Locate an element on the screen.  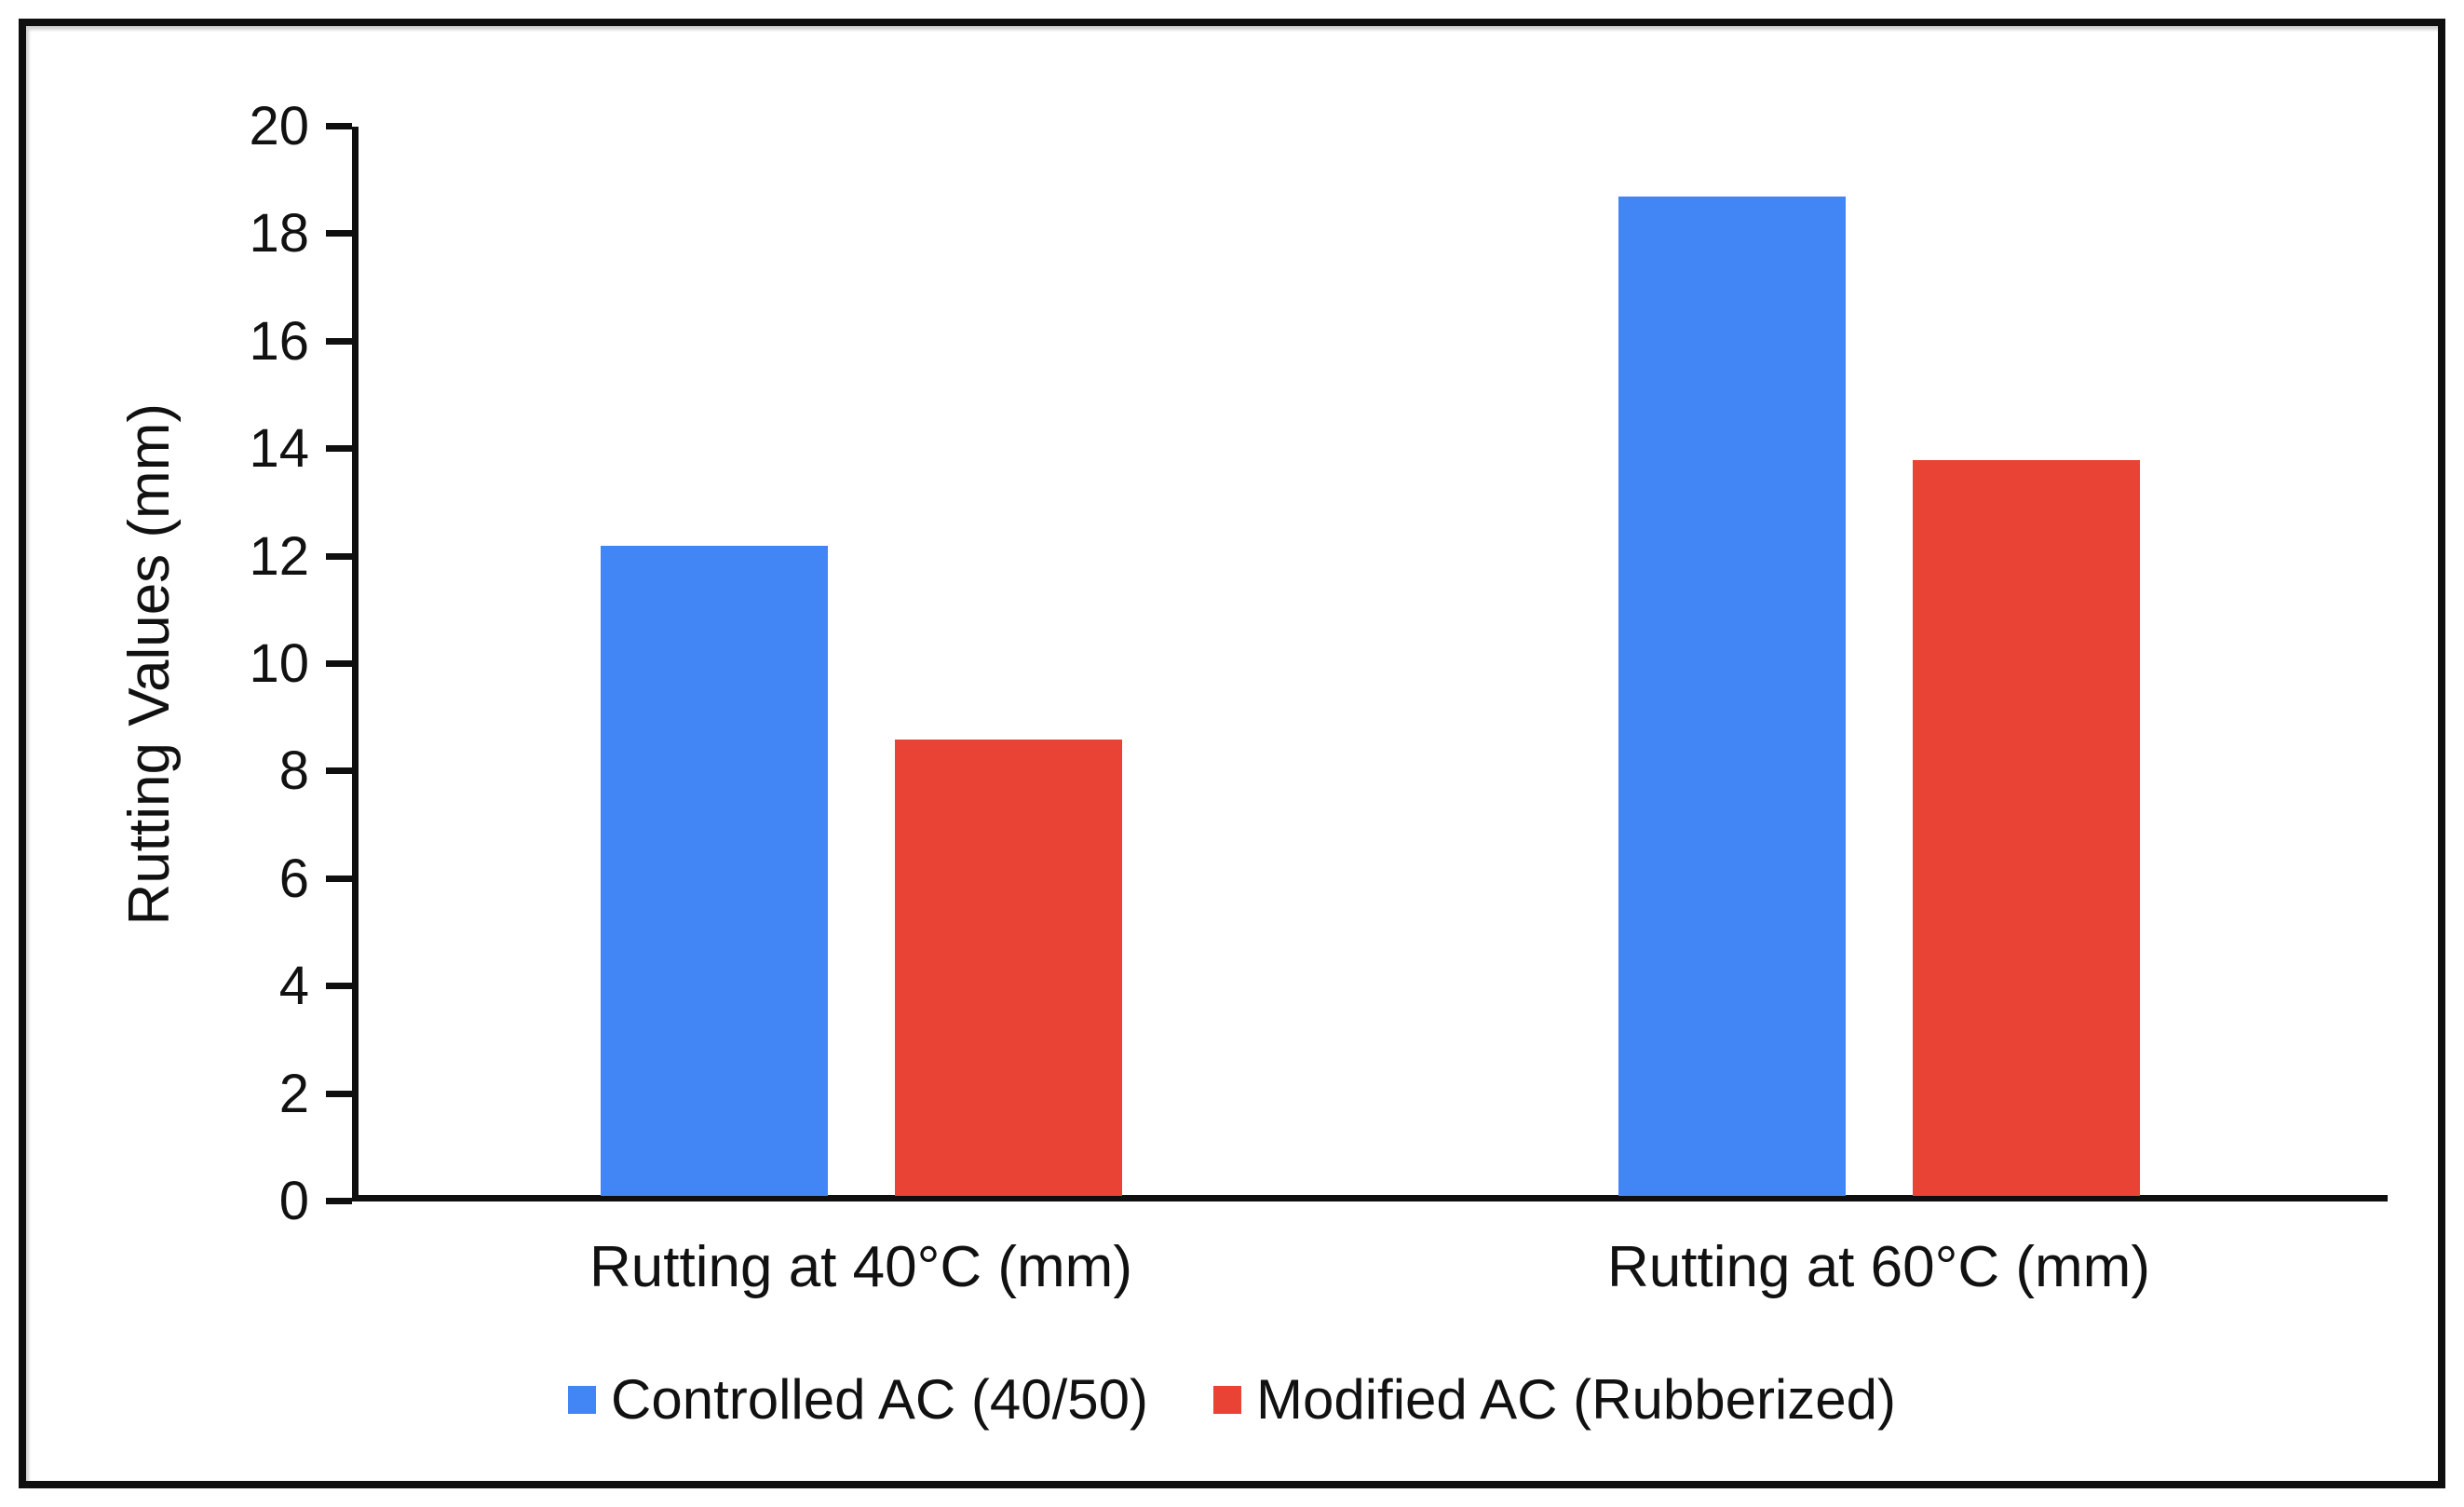
y-tick-label: 14 is located at coordinates (279, 449).